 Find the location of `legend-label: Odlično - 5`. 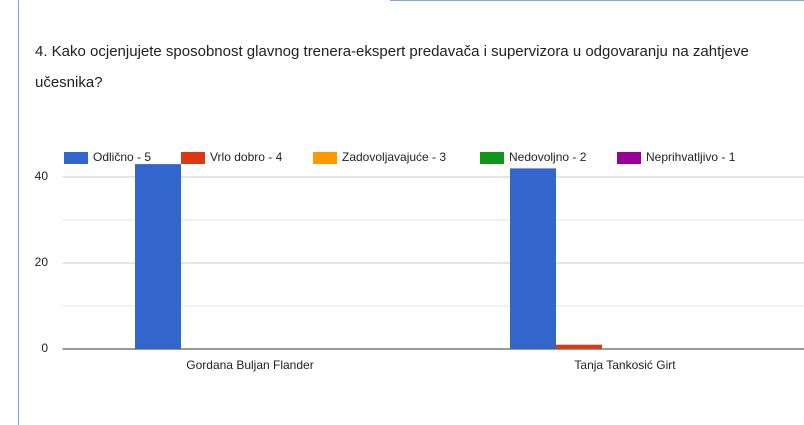

legend-label: Odlično - 5 is located at coordinates (122, 157).